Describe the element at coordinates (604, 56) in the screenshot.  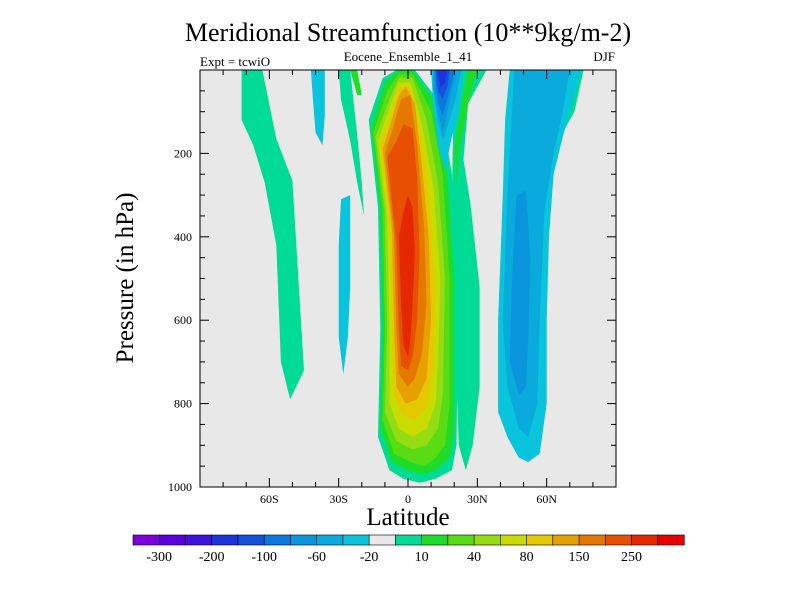
I see `season-label: DJF` at that location.